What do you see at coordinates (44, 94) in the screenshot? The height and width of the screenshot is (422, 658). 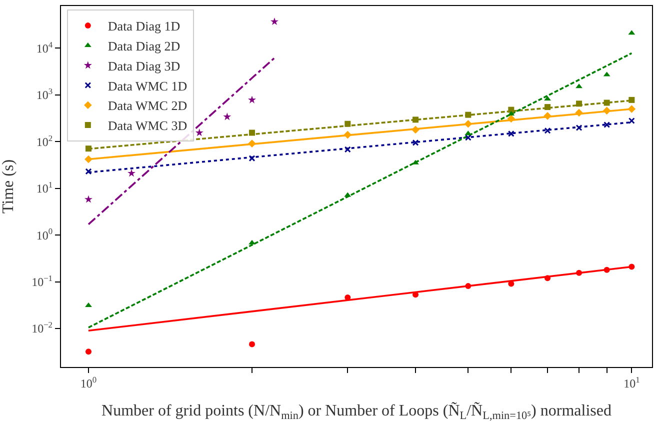 I see `y-tick-label: 10$^{3}$` at bounding box center [44, 94].